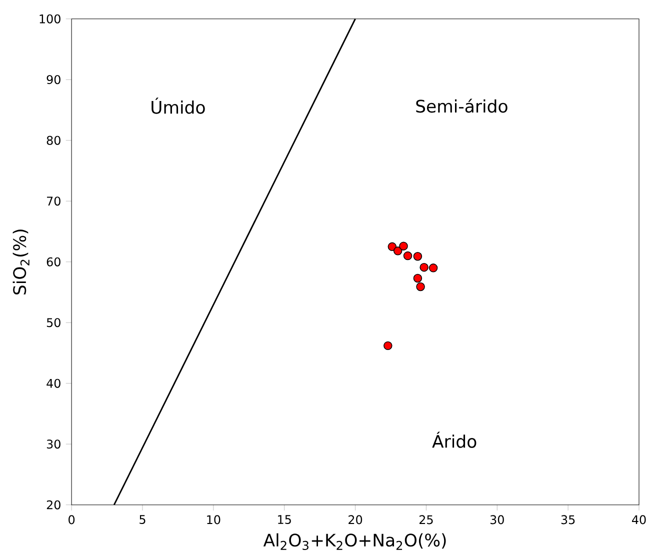  What do you see at coordinates (354, 541) in the screenshot?
I see `text: Al$_{2}$O$_{3}$+K$_{2}$O+Na$_{2}$O(%)` at bounding box center [354, 541].